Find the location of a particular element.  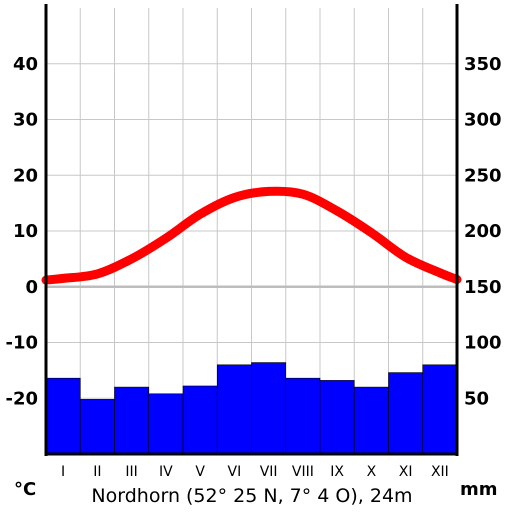

month-label: I is located at coordinates (63, 472).